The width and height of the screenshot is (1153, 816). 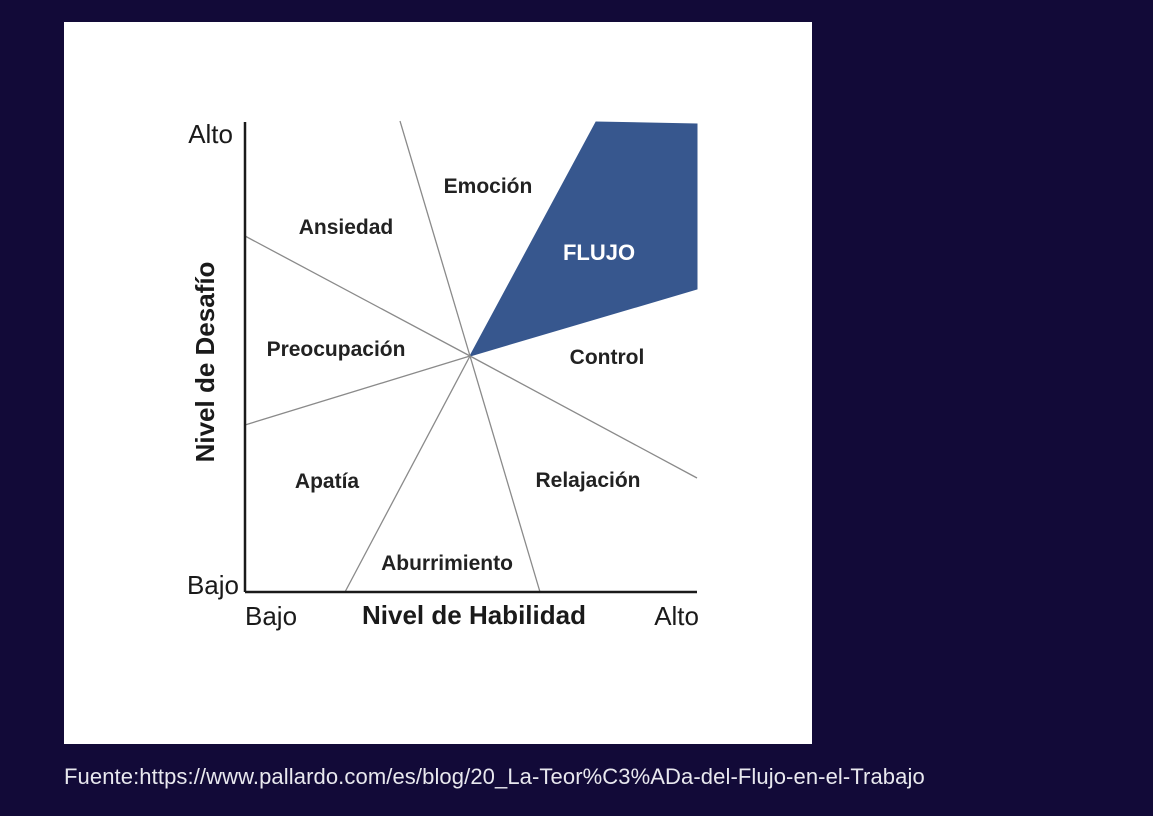 What do you see at coordinates (205, 362) in the screenshot?
I see `y-axis-title: Nivel de Desafío` at bounding box center [205, 362].